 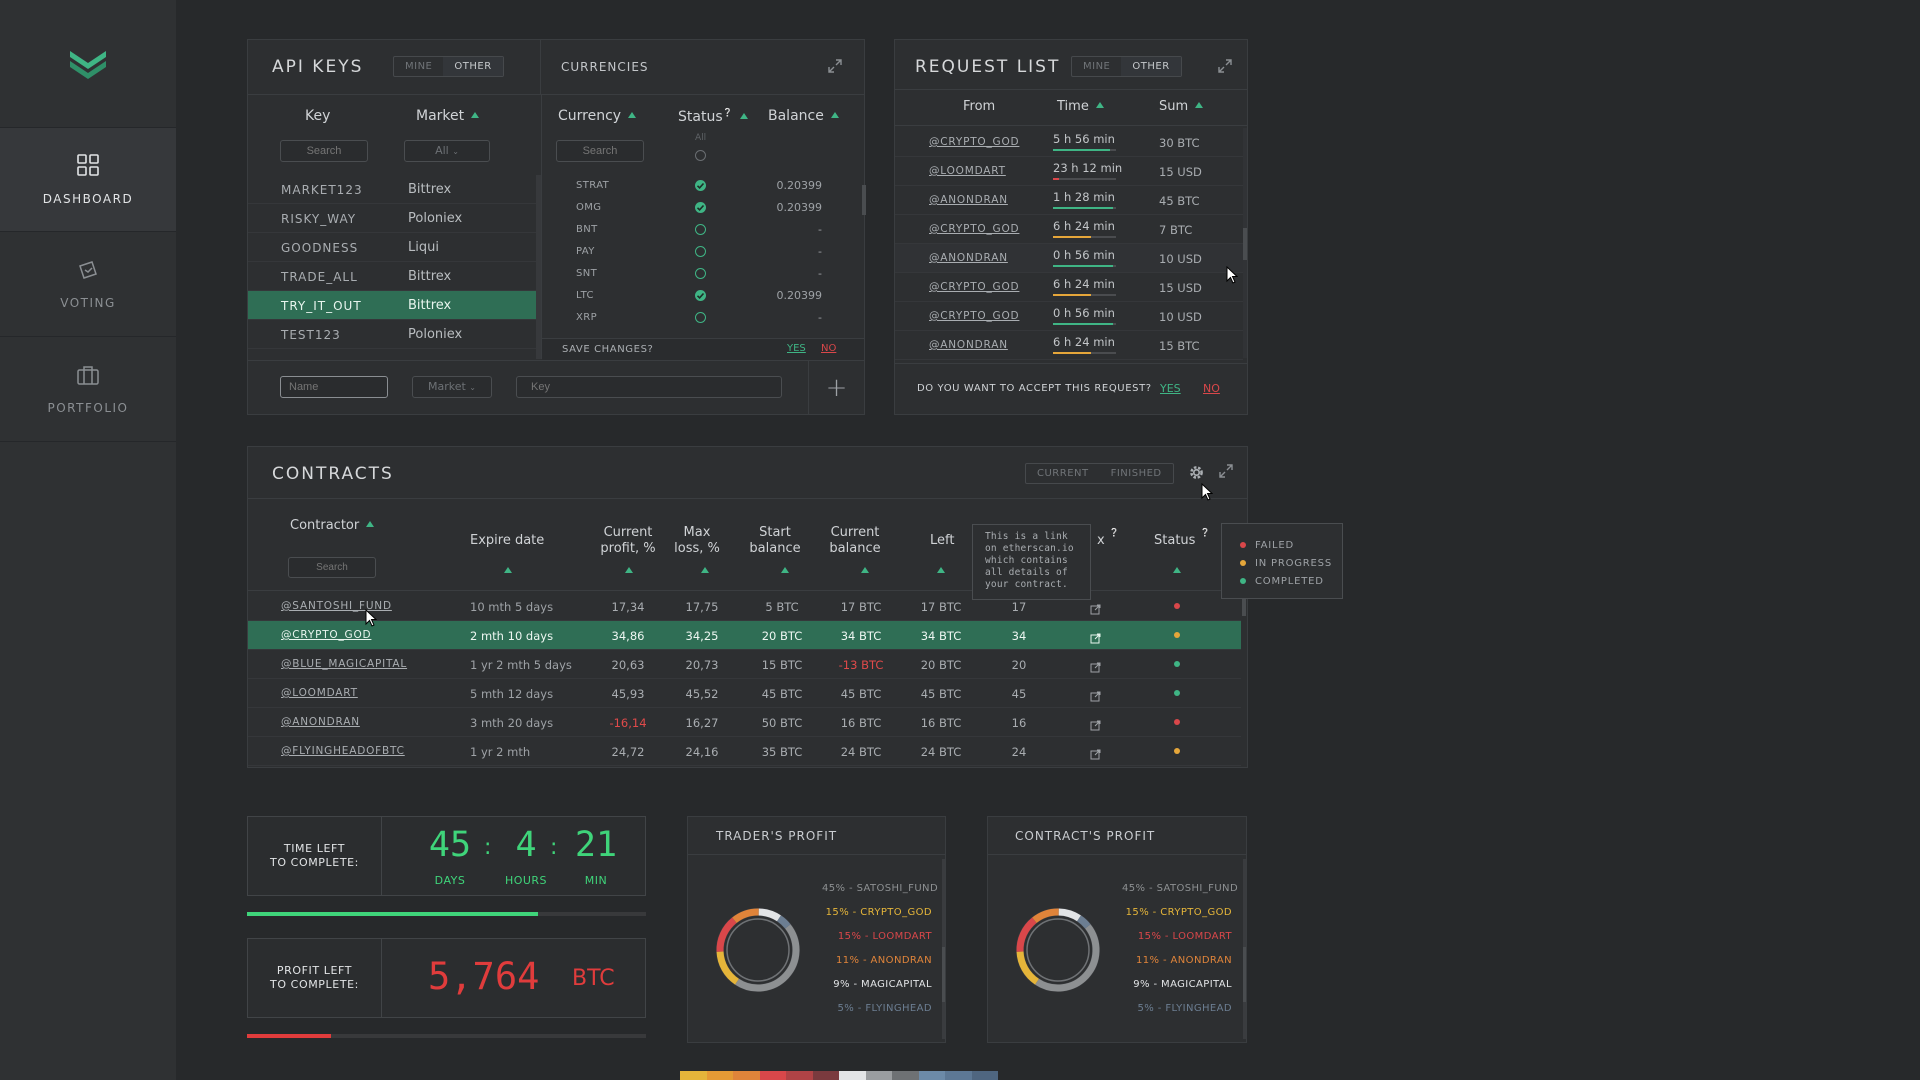 I want to click on table-row: STRAT 0.20399, so click(x=703, y=186).